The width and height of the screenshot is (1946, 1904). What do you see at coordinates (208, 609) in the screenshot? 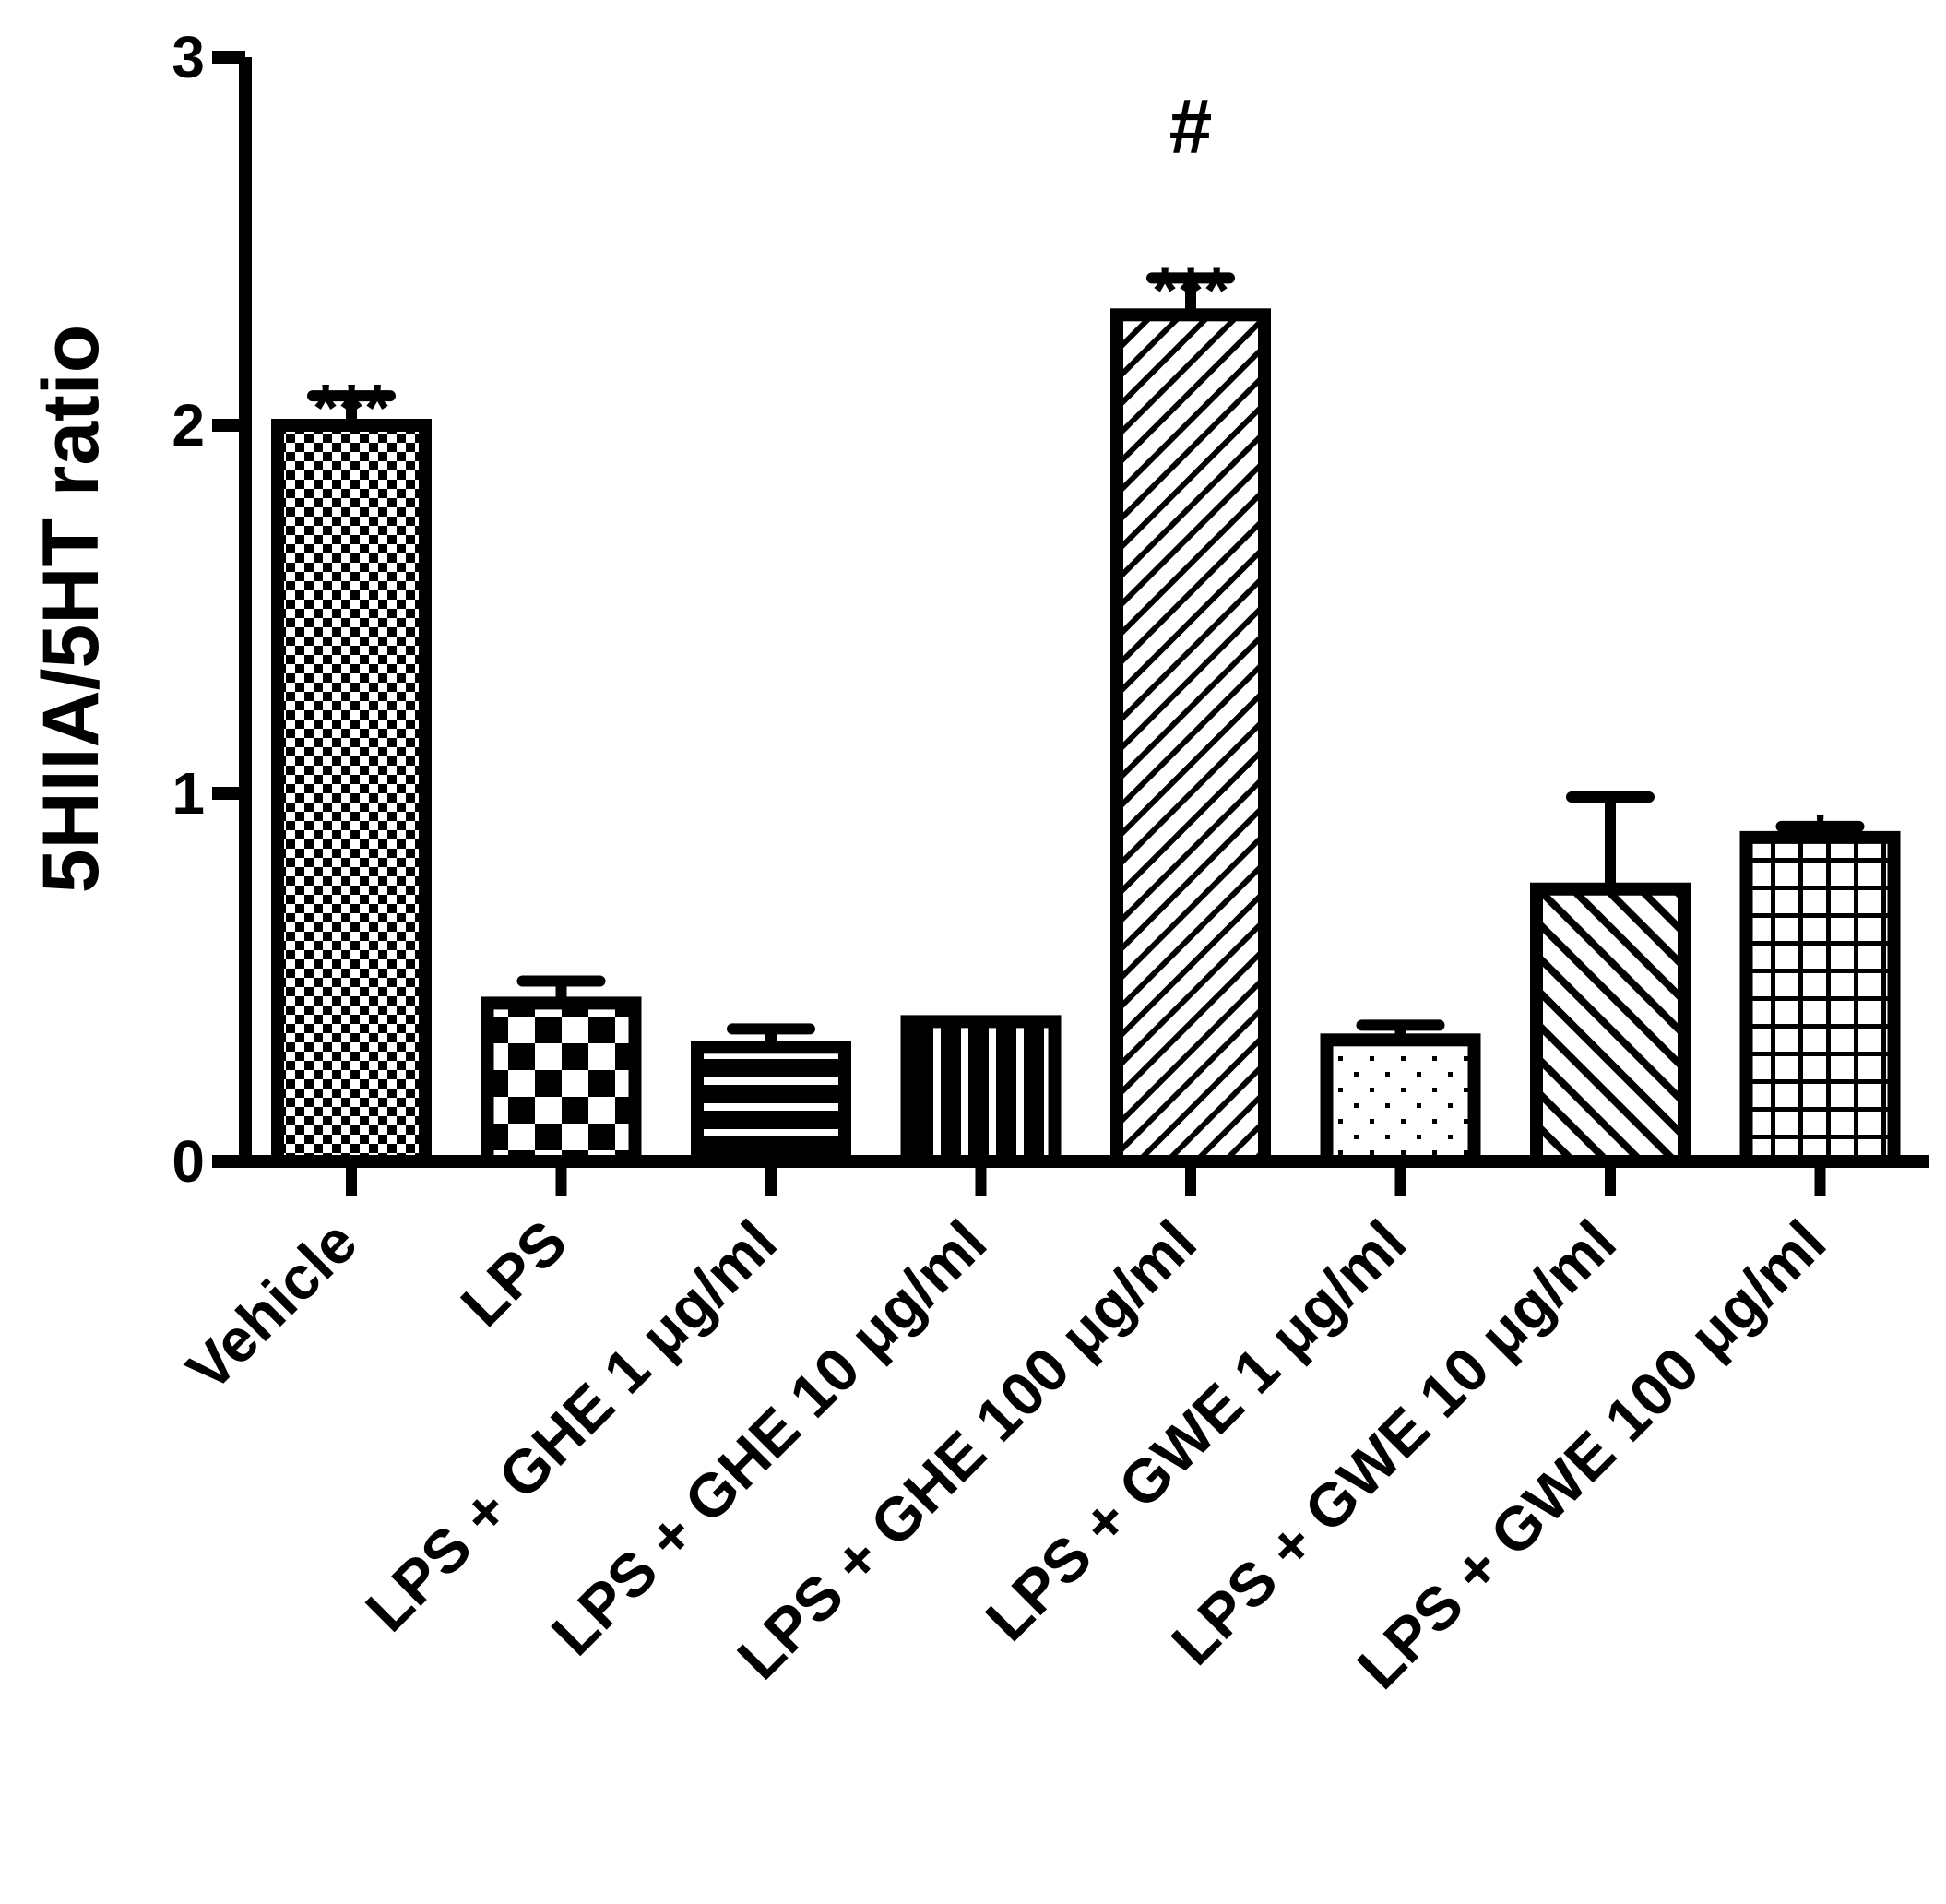
I see `y-ticks: 0 1 2 3` at bounding box center [208, 609].